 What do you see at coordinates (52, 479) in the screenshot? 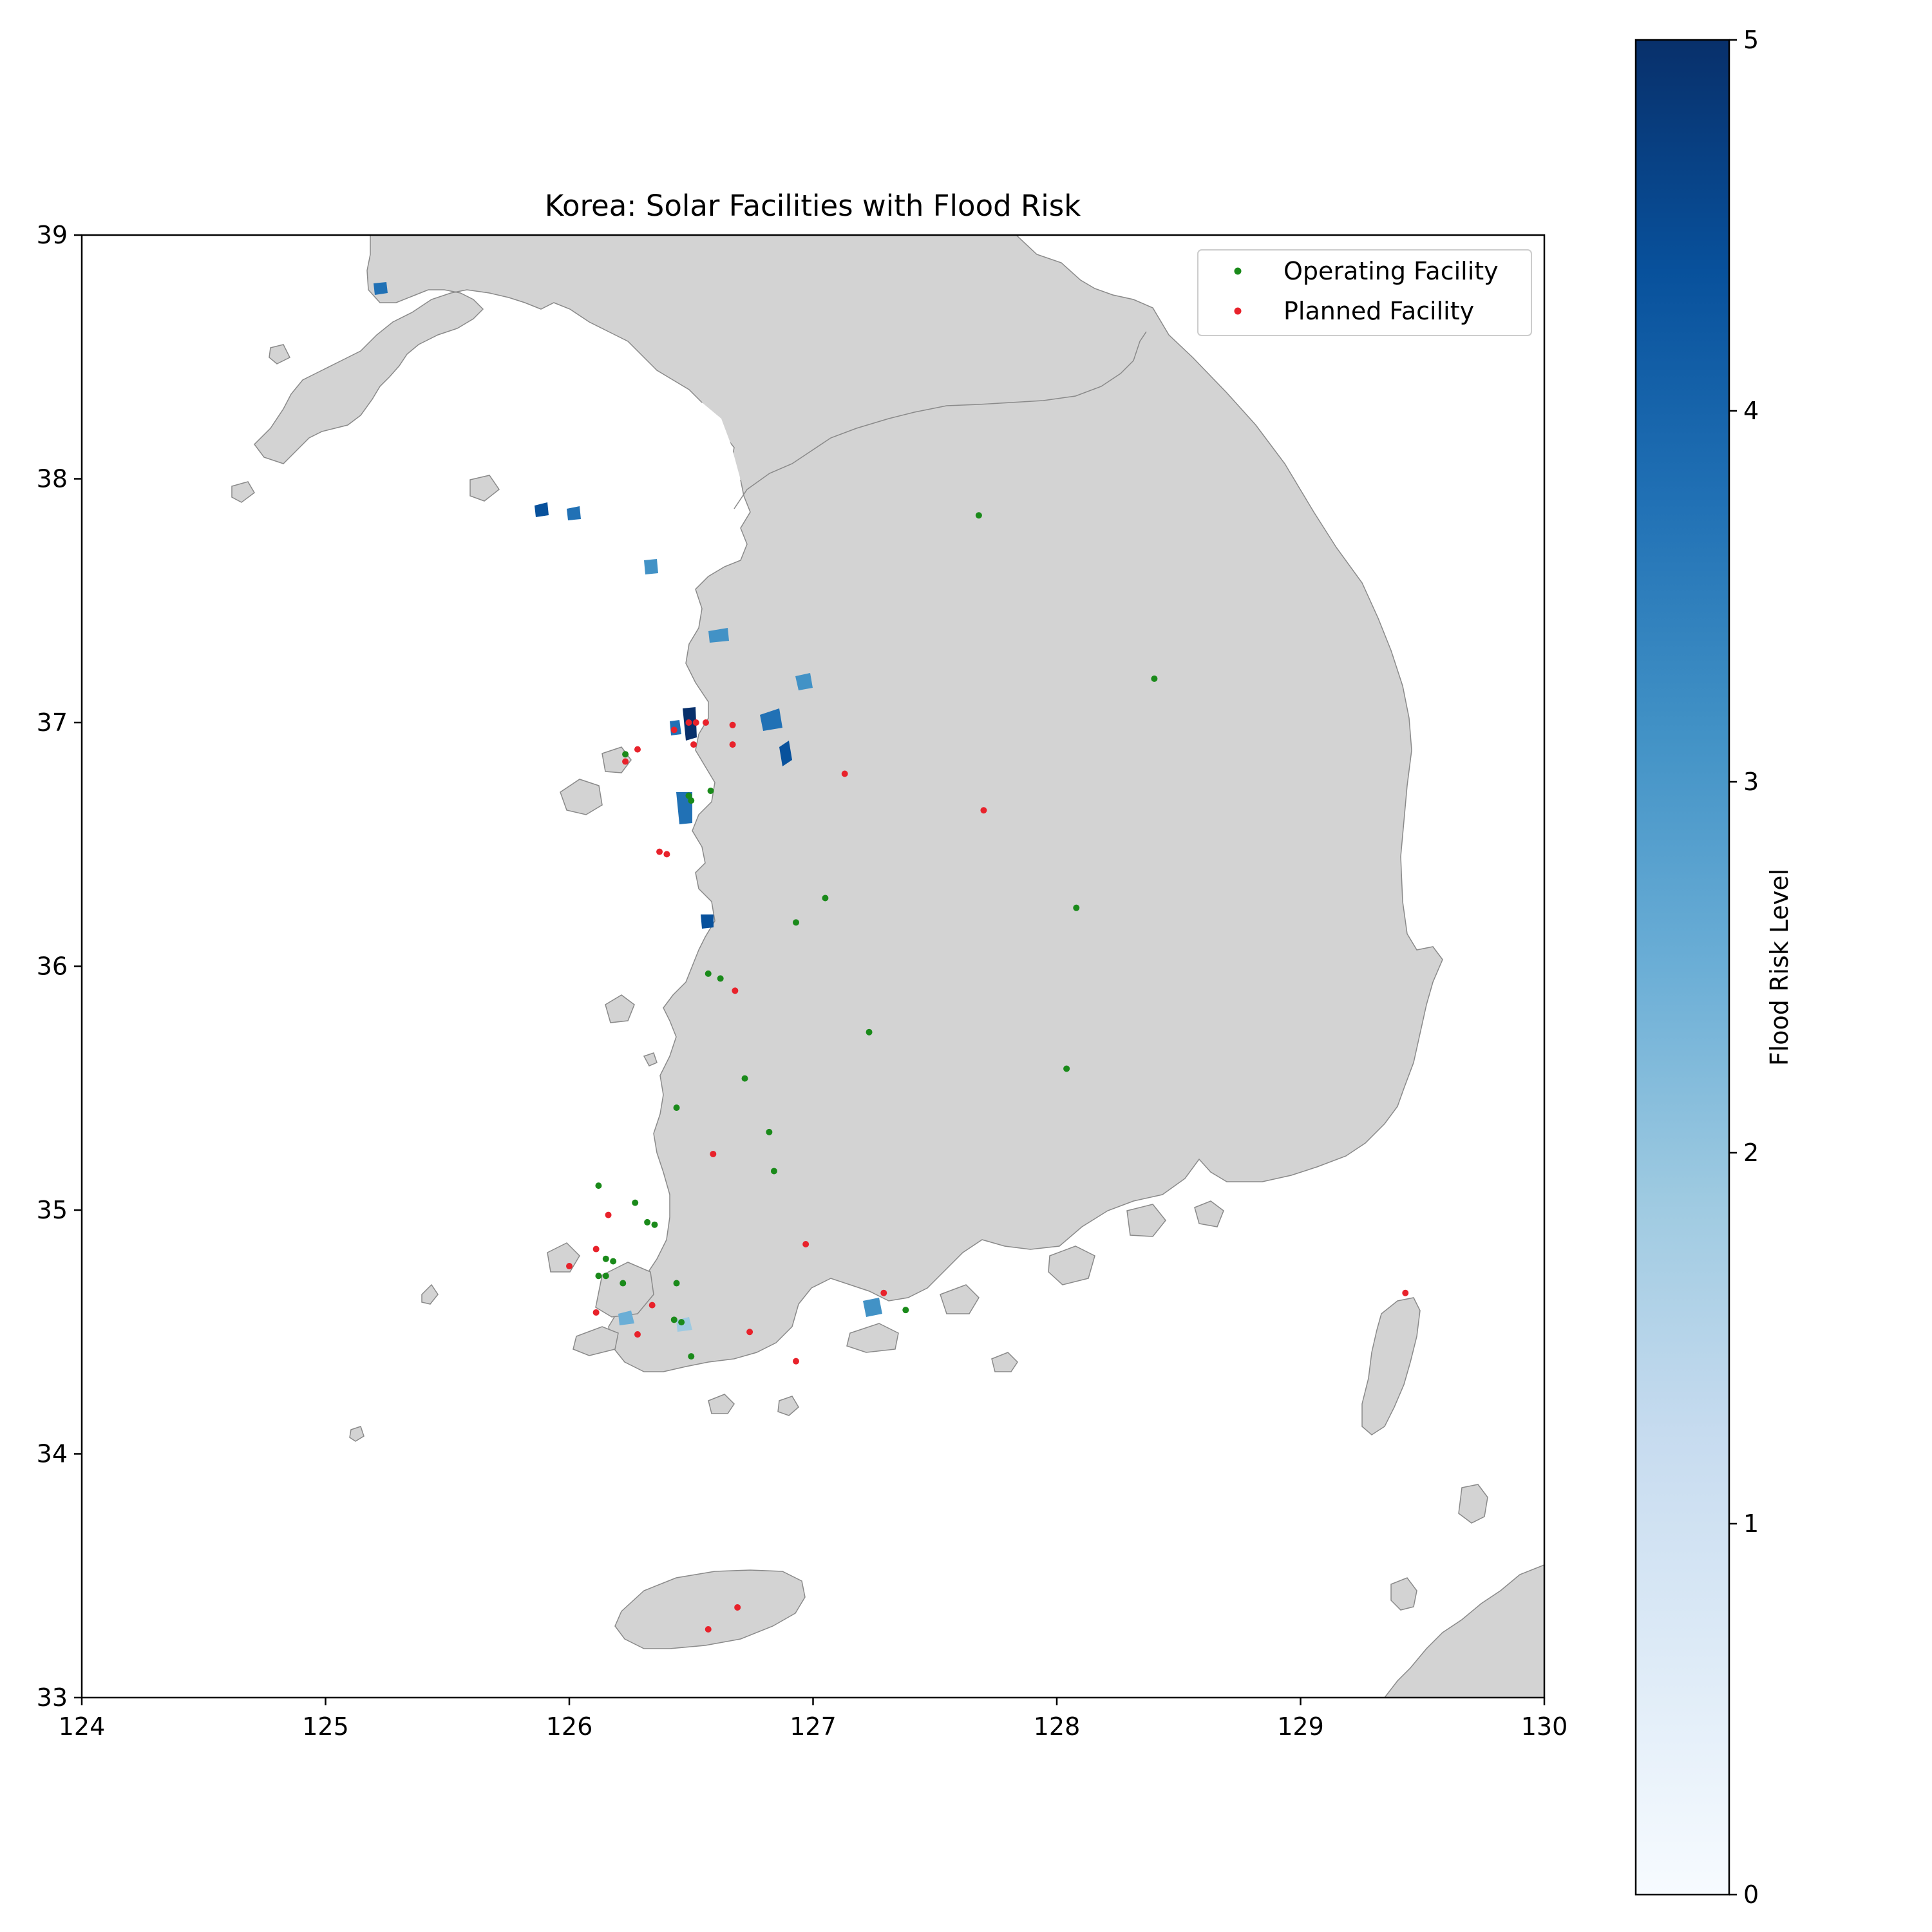
I see `y-tick-label: 38` at bounding box center [52, 479].